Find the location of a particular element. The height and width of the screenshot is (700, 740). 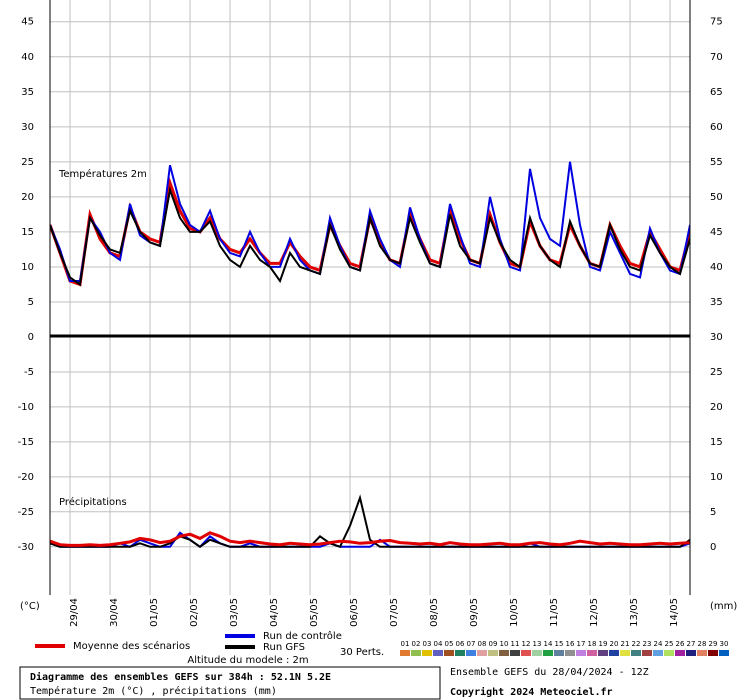

legend-label: Run GFS is located at coordinates (284, 647).